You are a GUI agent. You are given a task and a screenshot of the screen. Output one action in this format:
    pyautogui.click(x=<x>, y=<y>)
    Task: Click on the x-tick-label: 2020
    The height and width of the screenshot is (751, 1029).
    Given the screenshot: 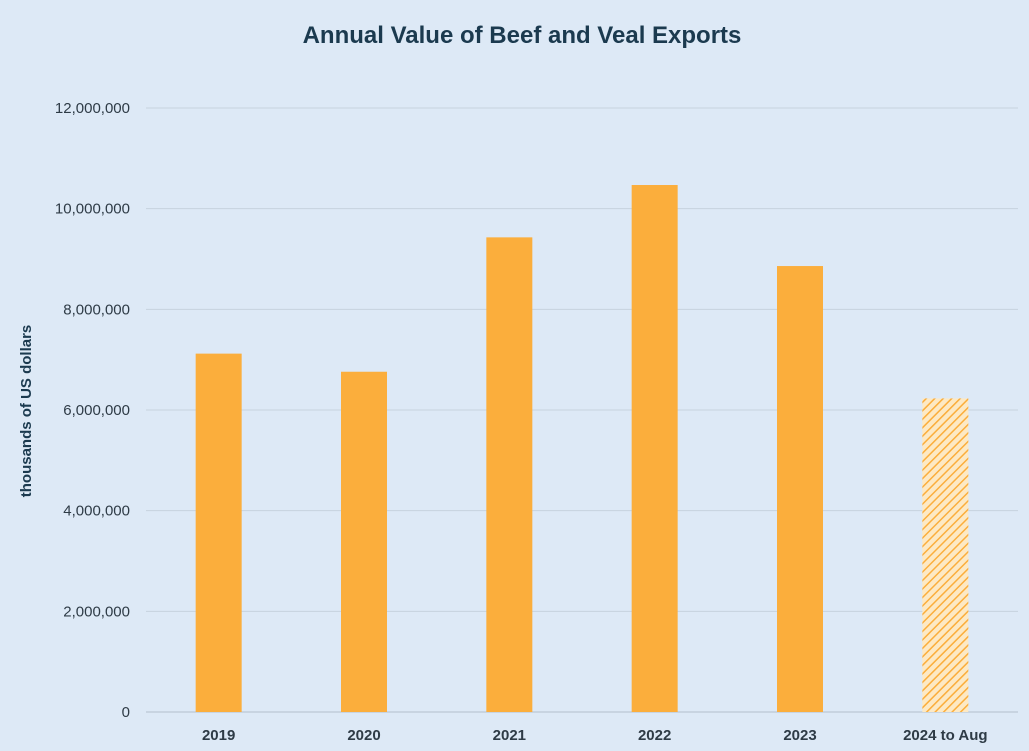 What is the action you would take?
    pyautogui.click(x=363, y=735)
    